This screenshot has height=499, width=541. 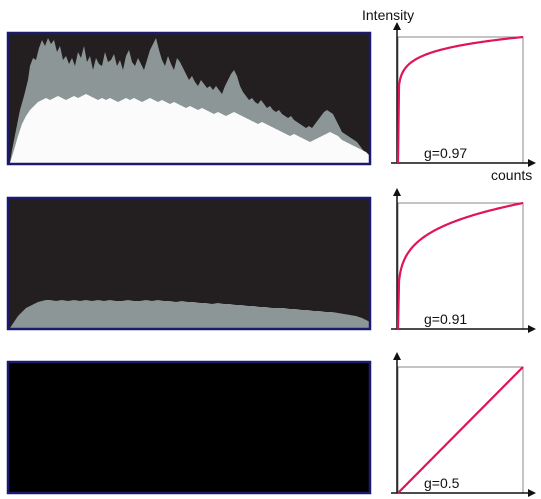 What do you see at coordinates (190, 128) in the screenshot?
I see `histogram-1-white-body` at bounding box center [190, 128].